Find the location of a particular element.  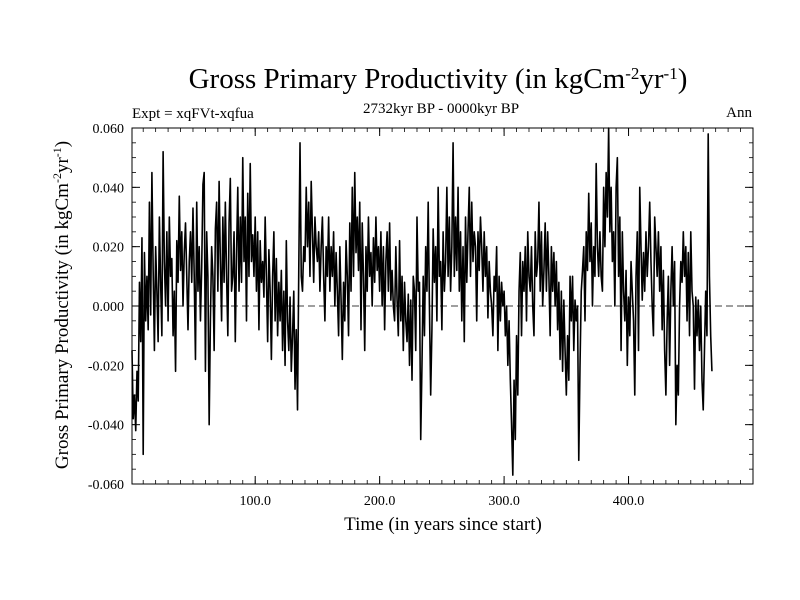

x-tick-label: 100.0 is located at coordinates (255, 501).